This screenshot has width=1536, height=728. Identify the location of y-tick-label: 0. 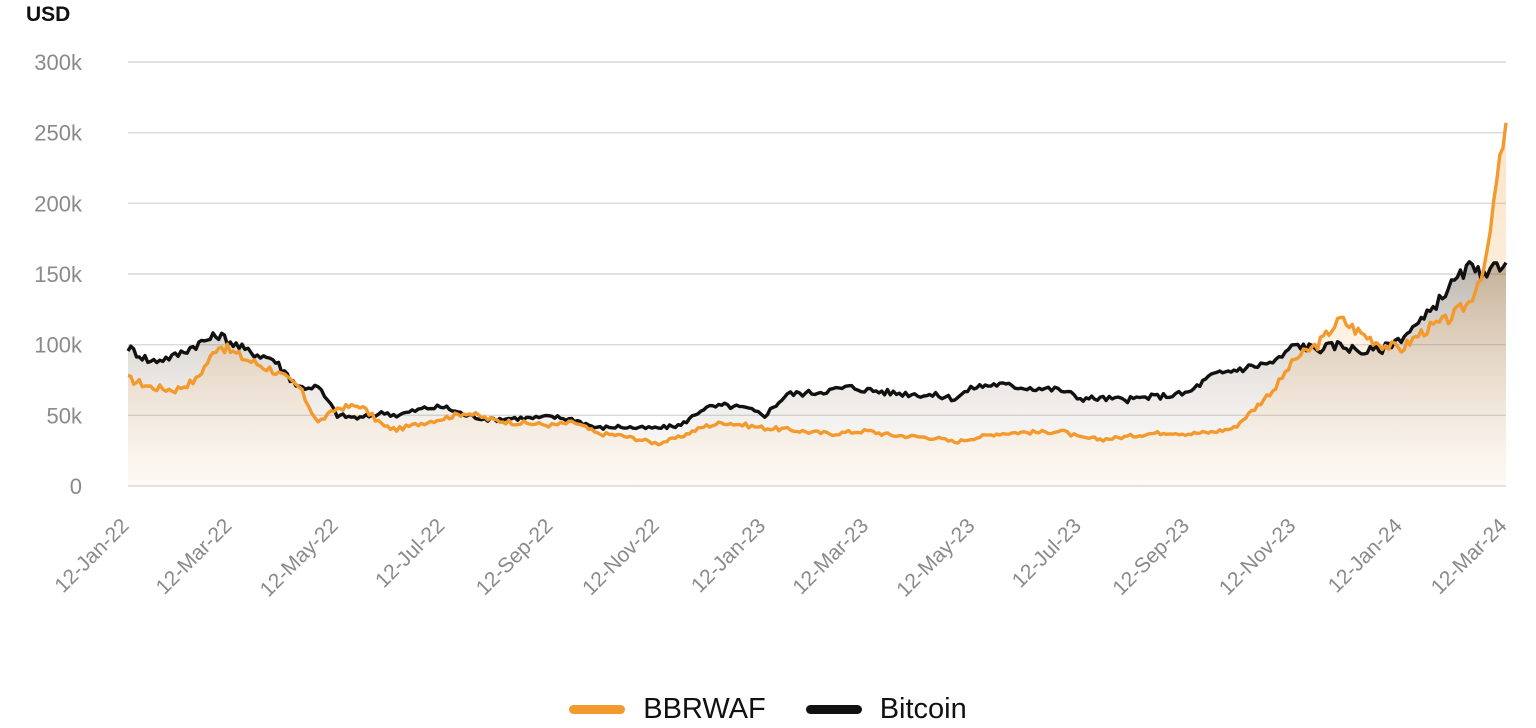
(76, 486).